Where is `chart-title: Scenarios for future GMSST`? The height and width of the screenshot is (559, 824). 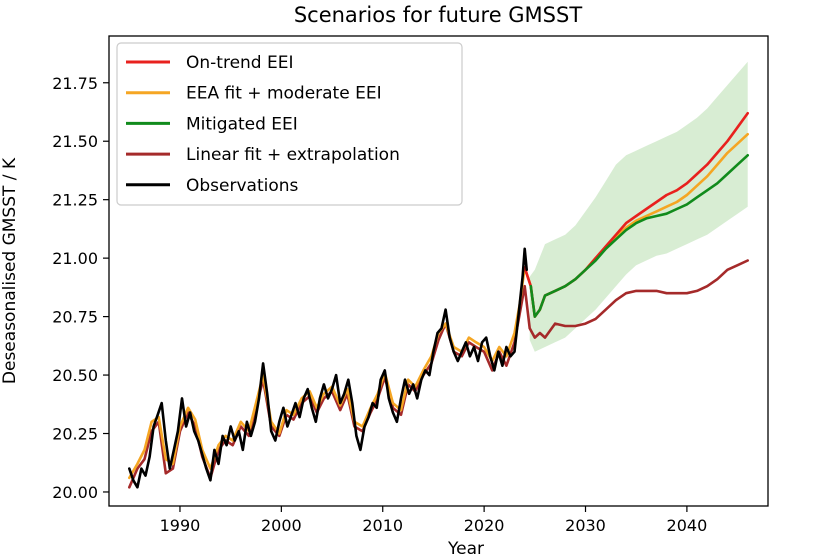 chart-title: Scenarios for future GMSST is located at coordinates (438, 15).